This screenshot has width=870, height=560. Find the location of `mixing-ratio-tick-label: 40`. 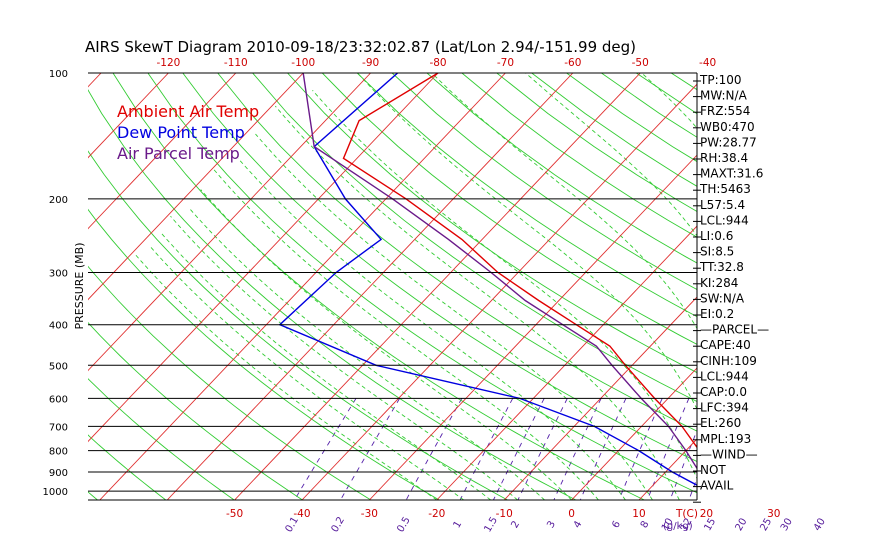

mixing-ratio-tick-label: 40 is located at coordinates (820, 524).